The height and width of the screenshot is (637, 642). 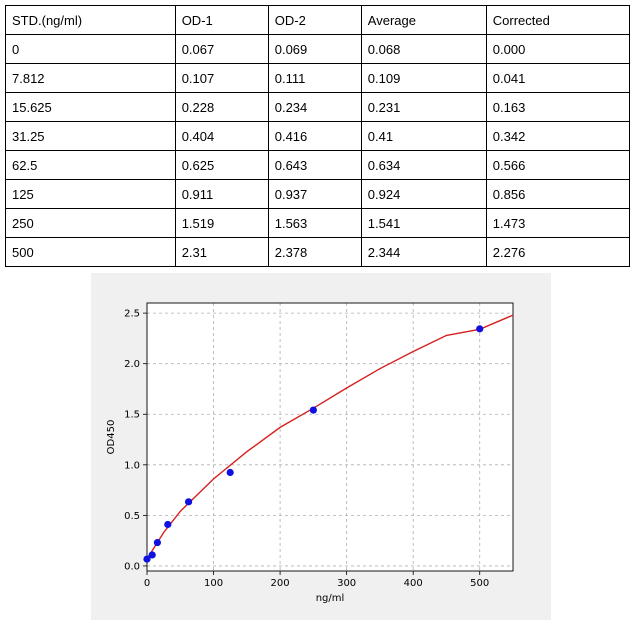 I want to click on table-cell: 0.228, so click(x=221, y=107).